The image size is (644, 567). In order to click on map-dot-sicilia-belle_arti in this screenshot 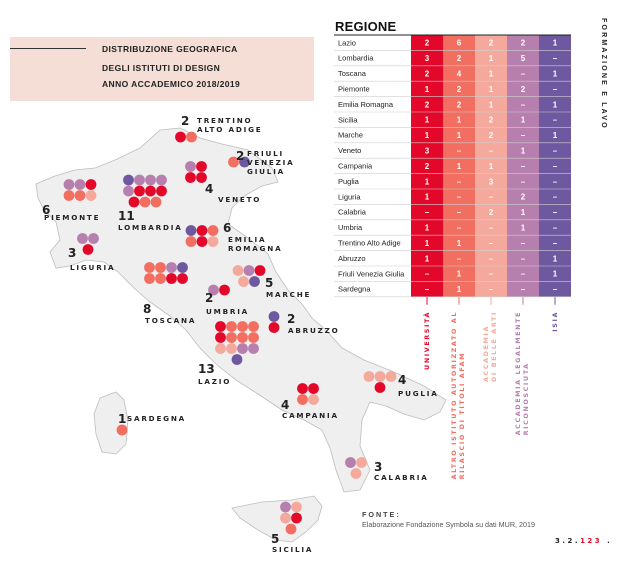, I will do `click(285, 518)`.